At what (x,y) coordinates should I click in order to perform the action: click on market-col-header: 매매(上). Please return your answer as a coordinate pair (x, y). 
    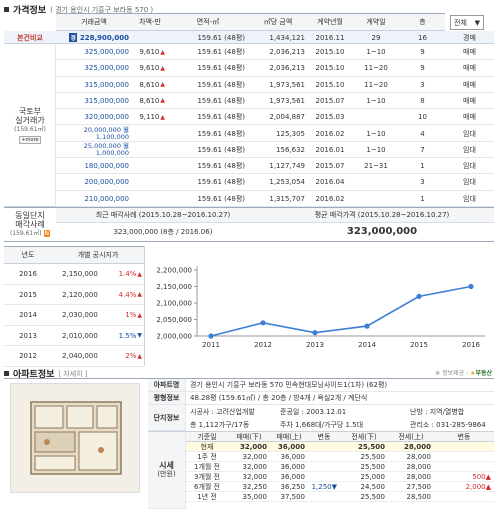
    Looking at the image, I should click on (289, 437).